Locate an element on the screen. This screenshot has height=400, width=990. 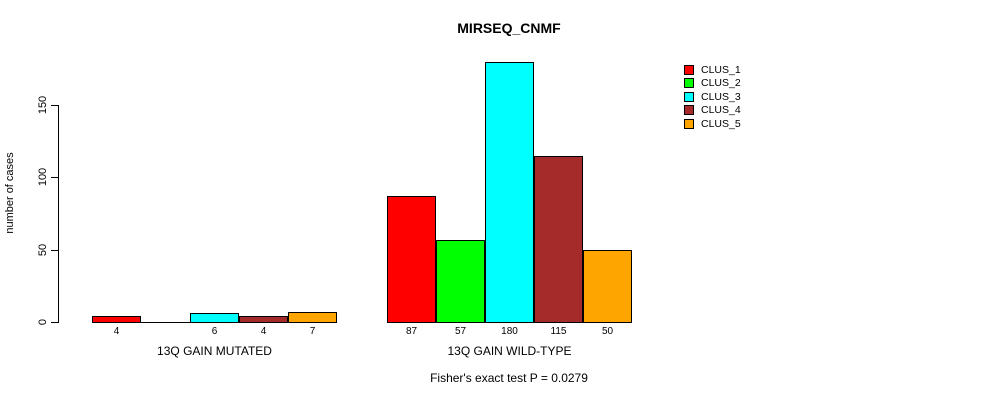
bar-count-label: 115 is located at coordinates (558, 331).